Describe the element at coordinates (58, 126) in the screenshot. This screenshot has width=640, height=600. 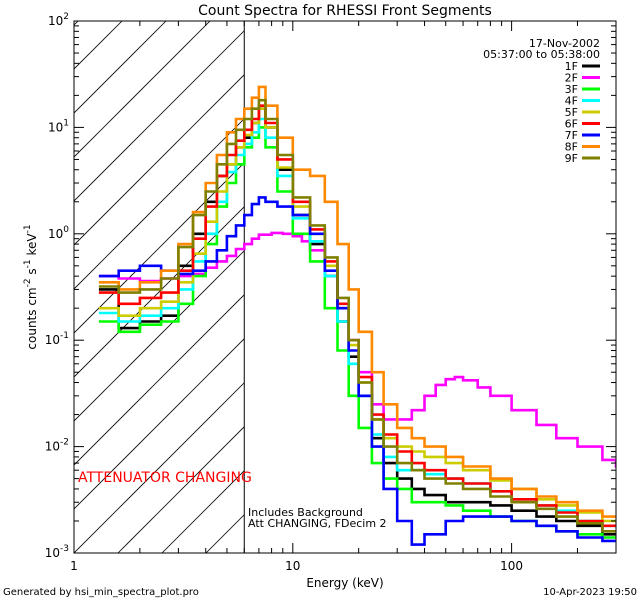
I see `y-tick-label: 10¹` at that location.